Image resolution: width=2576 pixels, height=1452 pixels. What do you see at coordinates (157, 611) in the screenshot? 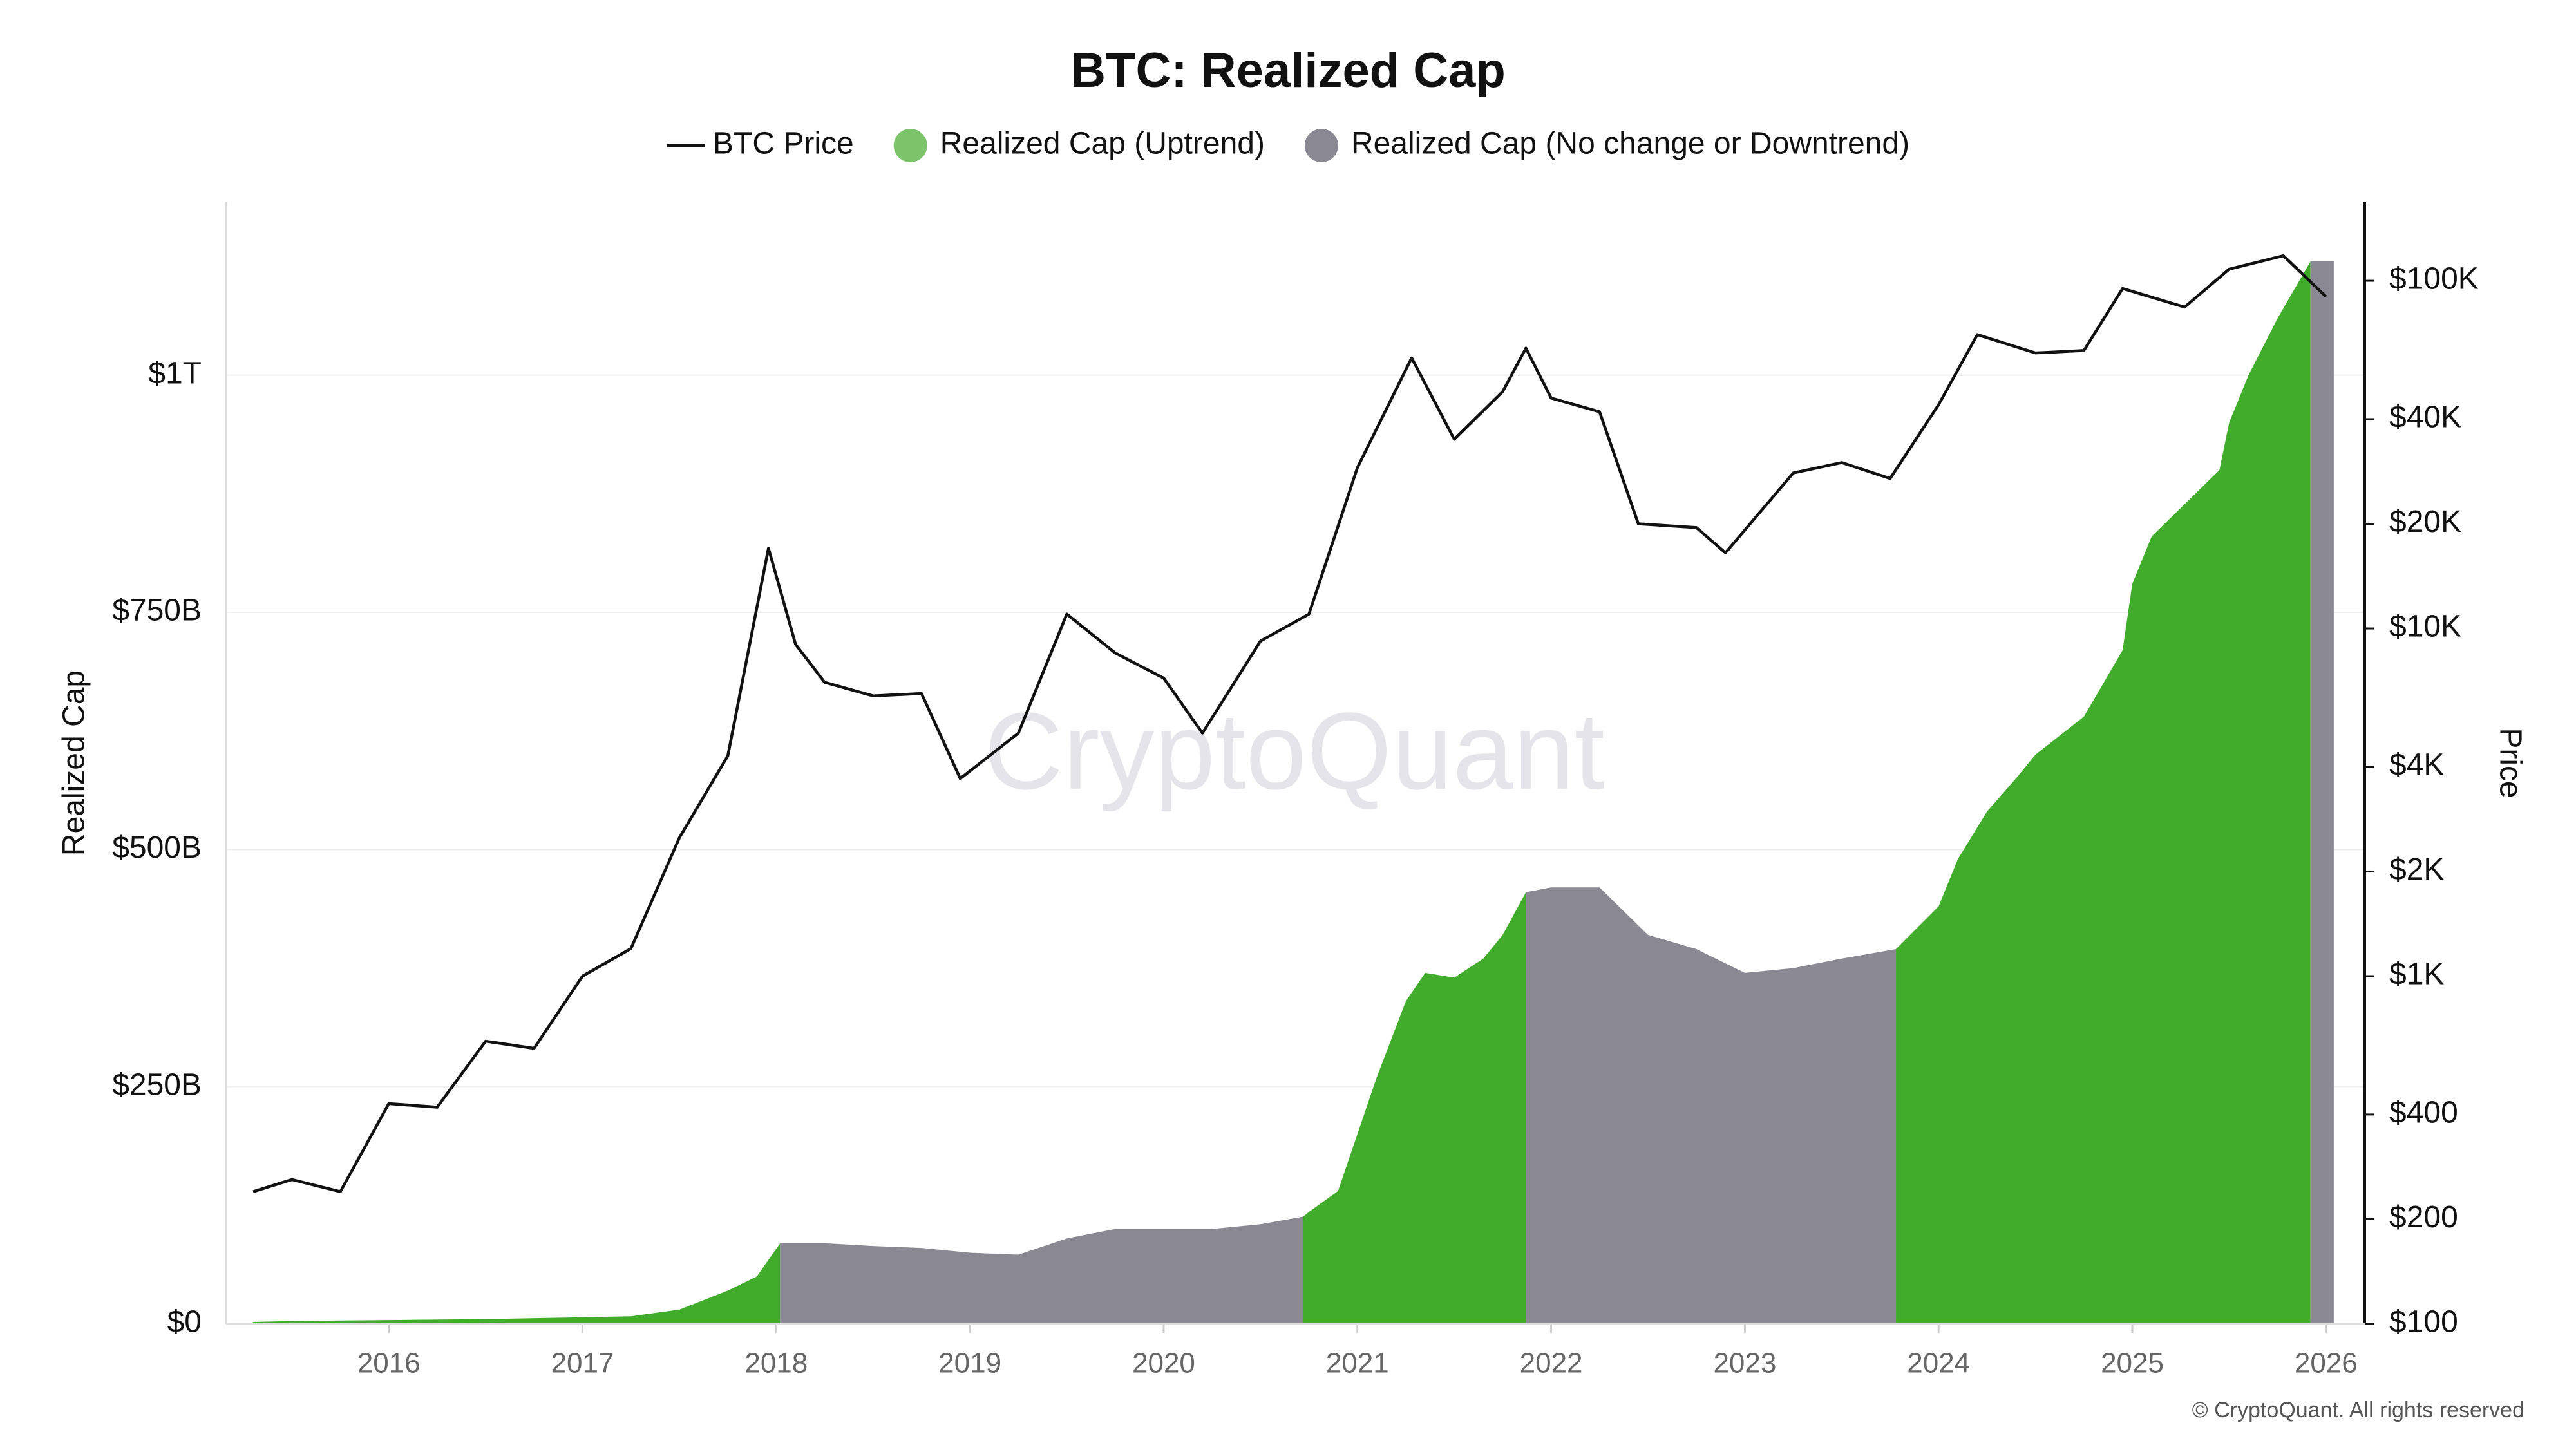
I see `y-tick-label: $750B` at bounding box center [157, 611].